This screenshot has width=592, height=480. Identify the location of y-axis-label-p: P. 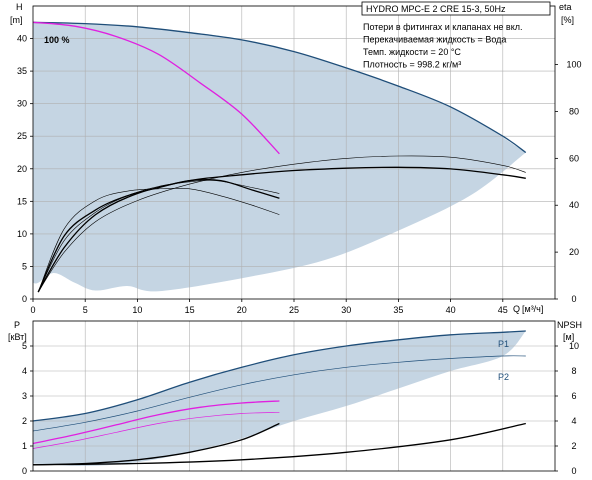
(17, 325).